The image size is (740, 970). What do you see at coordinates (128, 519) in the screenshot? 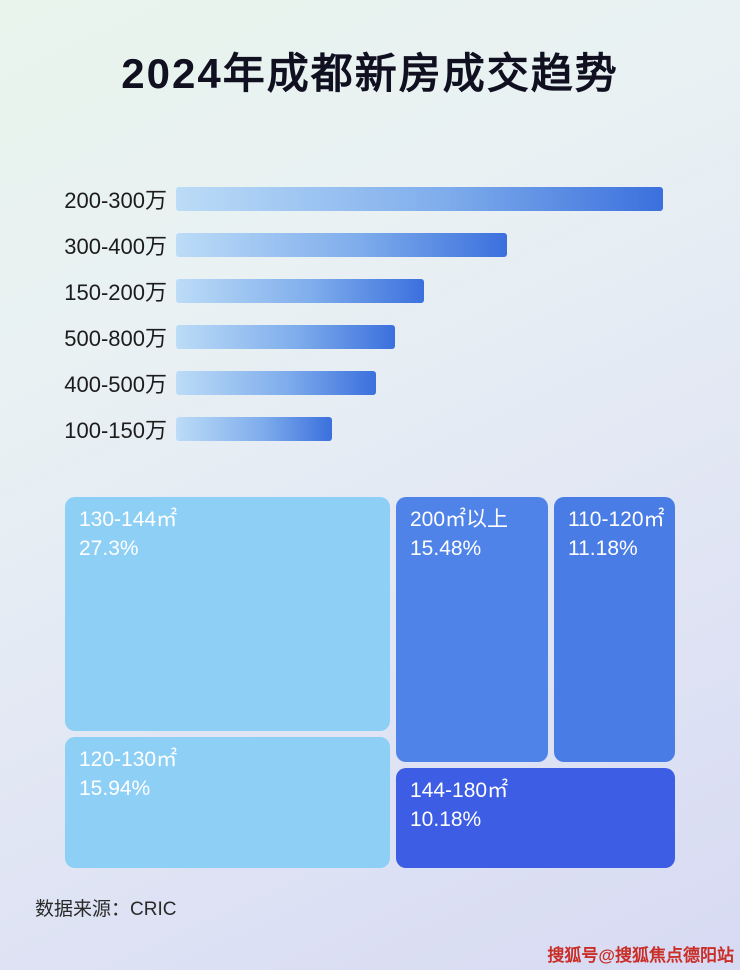
I see `treemap-label: 130-144㎡` at bounding box center [128, 519].